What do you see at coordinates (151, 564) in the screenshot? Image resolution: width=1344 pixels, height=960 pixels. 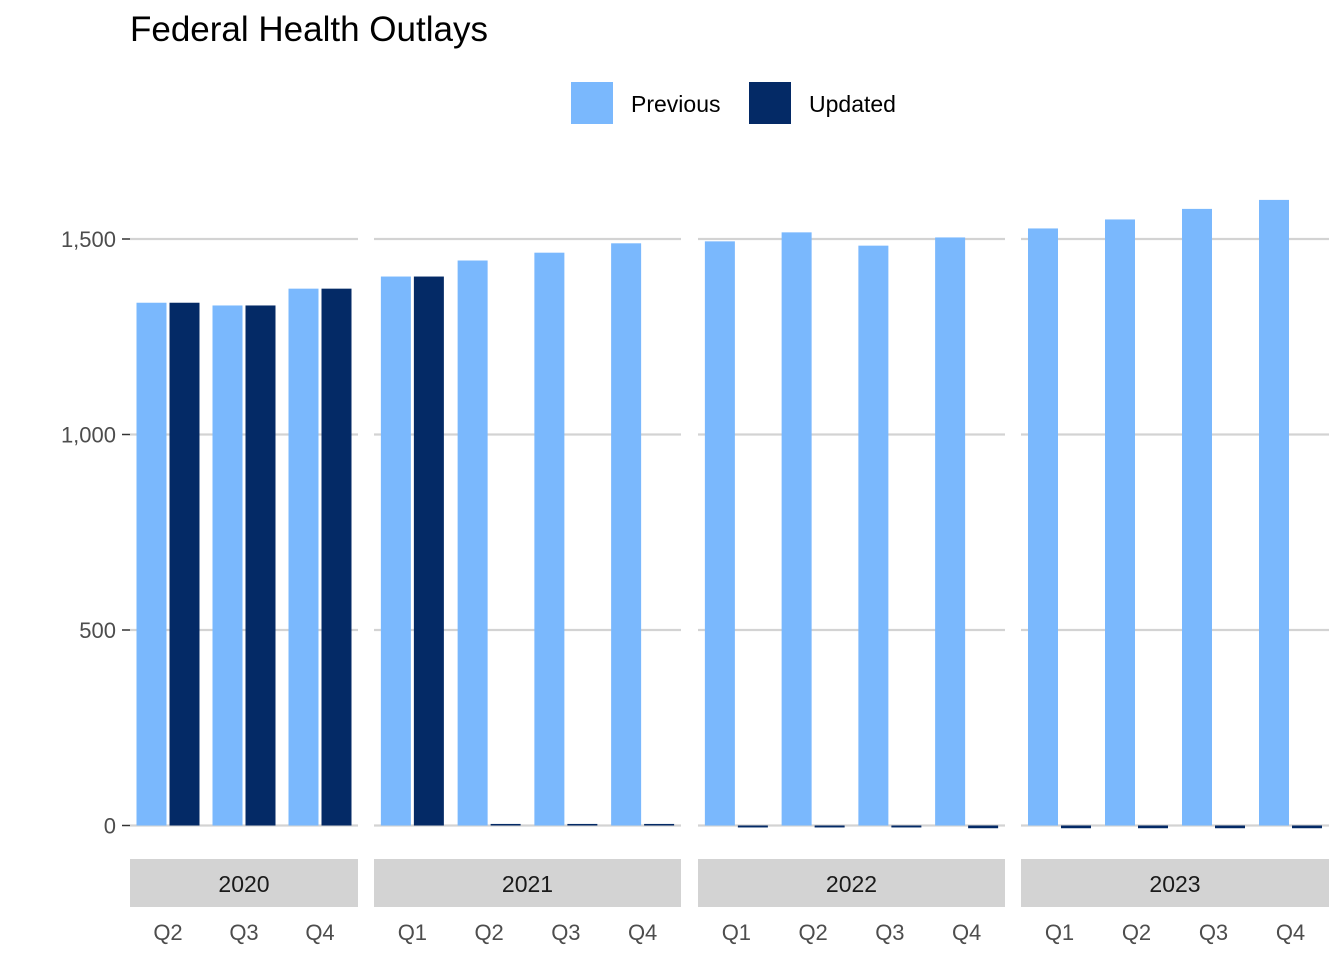 I see `bar-previous-2020-Q2` at bounding box center [151, 564].